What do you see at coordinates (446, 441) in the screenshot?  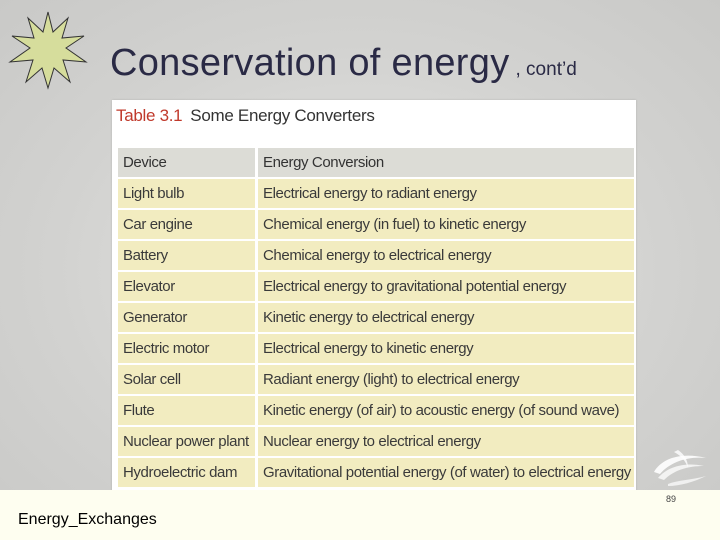 I see `conversion-cell: Nuclear energy to electrical energy` at bounding box center [446, 441].